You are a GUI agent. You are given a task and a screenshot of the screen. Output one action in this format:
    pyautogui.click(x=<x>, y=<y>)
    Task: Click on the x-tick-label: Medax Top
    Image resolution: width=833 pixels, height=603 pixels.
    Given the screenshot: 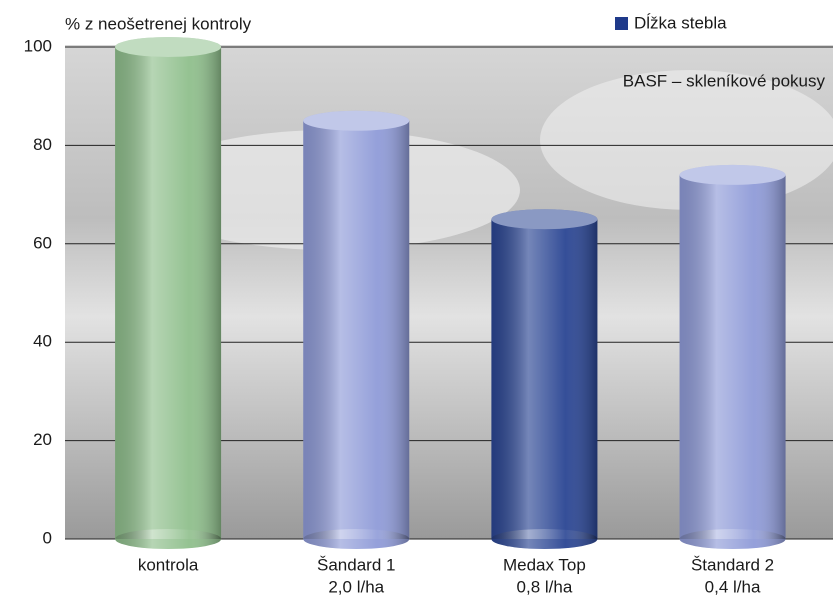 What is the action you would take?
    pyautogui.click(x=544, y=564)
    